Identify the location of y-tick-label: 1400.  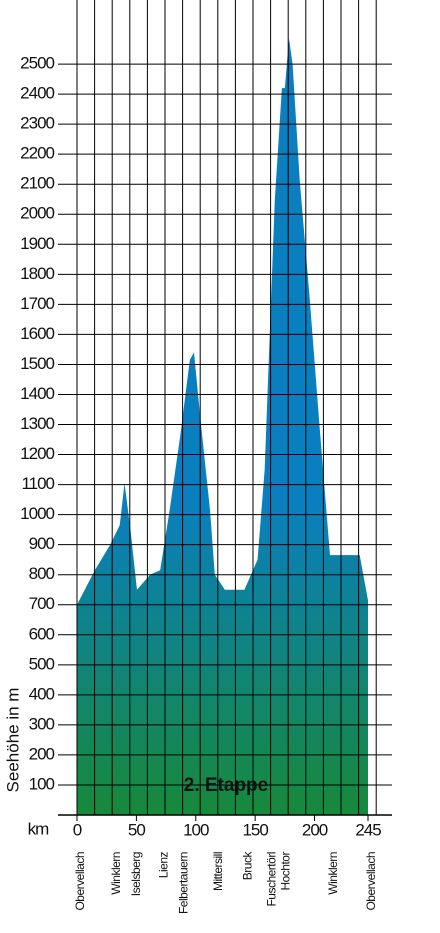
(37, 393).